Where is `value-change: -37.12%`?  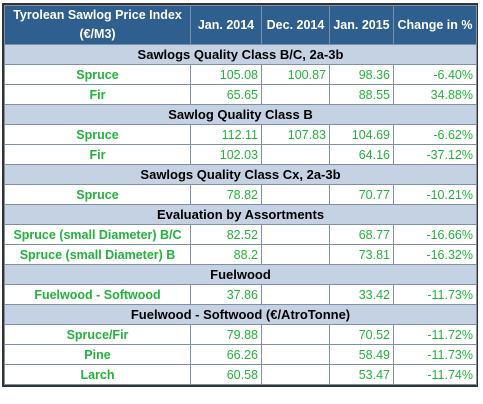 value-change: -37.12% is located at coordinates (435, 154).